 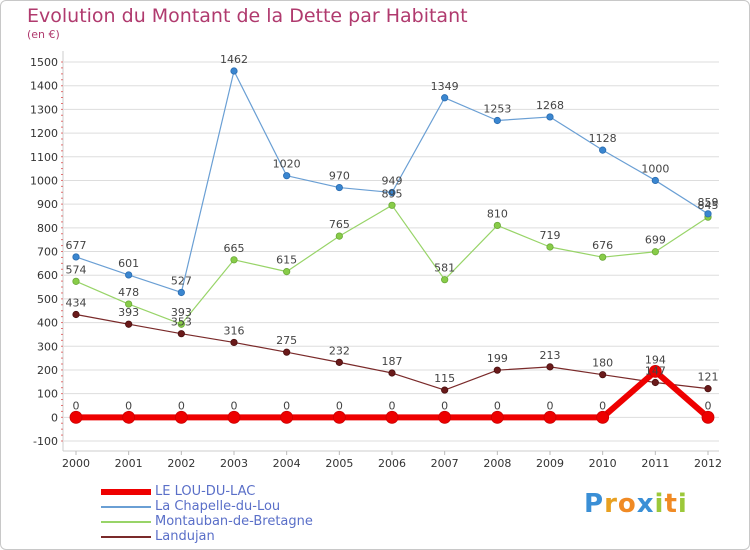 What do you see at coordinates (445, 463) in the screenshot?
I see `x-tick-label: 2007` at bounding box center [445, 463].